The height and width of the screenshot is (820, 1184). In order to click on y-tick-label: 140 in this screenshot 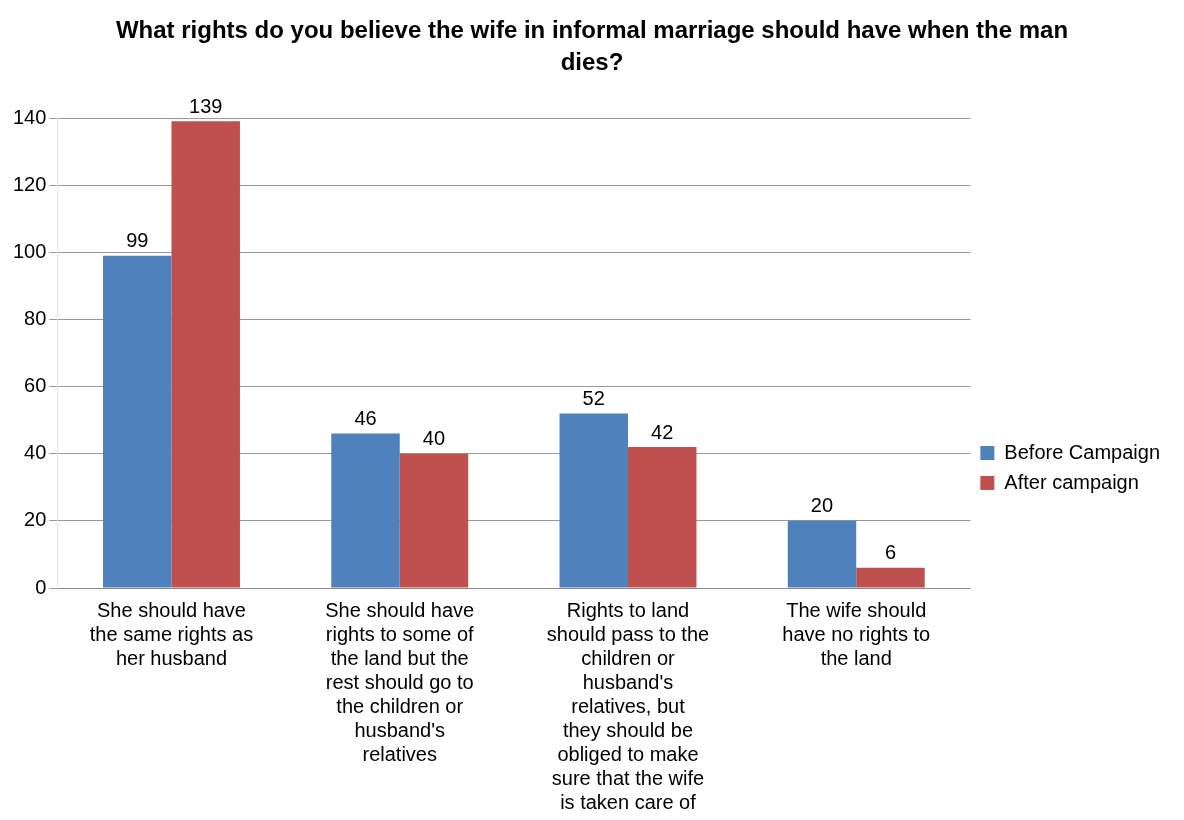, I will do `click(29, 116)`.